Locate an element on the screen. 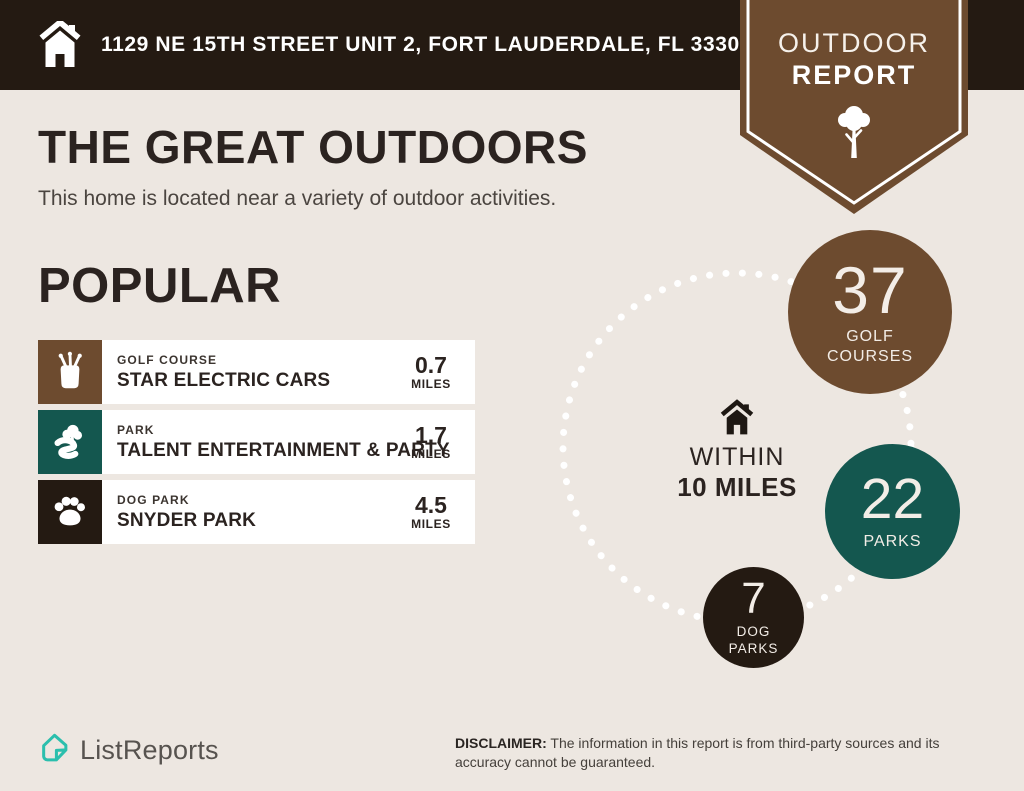 Image resolution: width=1024 pixels, height=791 pixels. stat-label: DOG PARKS is located at coordinates (753, 640).